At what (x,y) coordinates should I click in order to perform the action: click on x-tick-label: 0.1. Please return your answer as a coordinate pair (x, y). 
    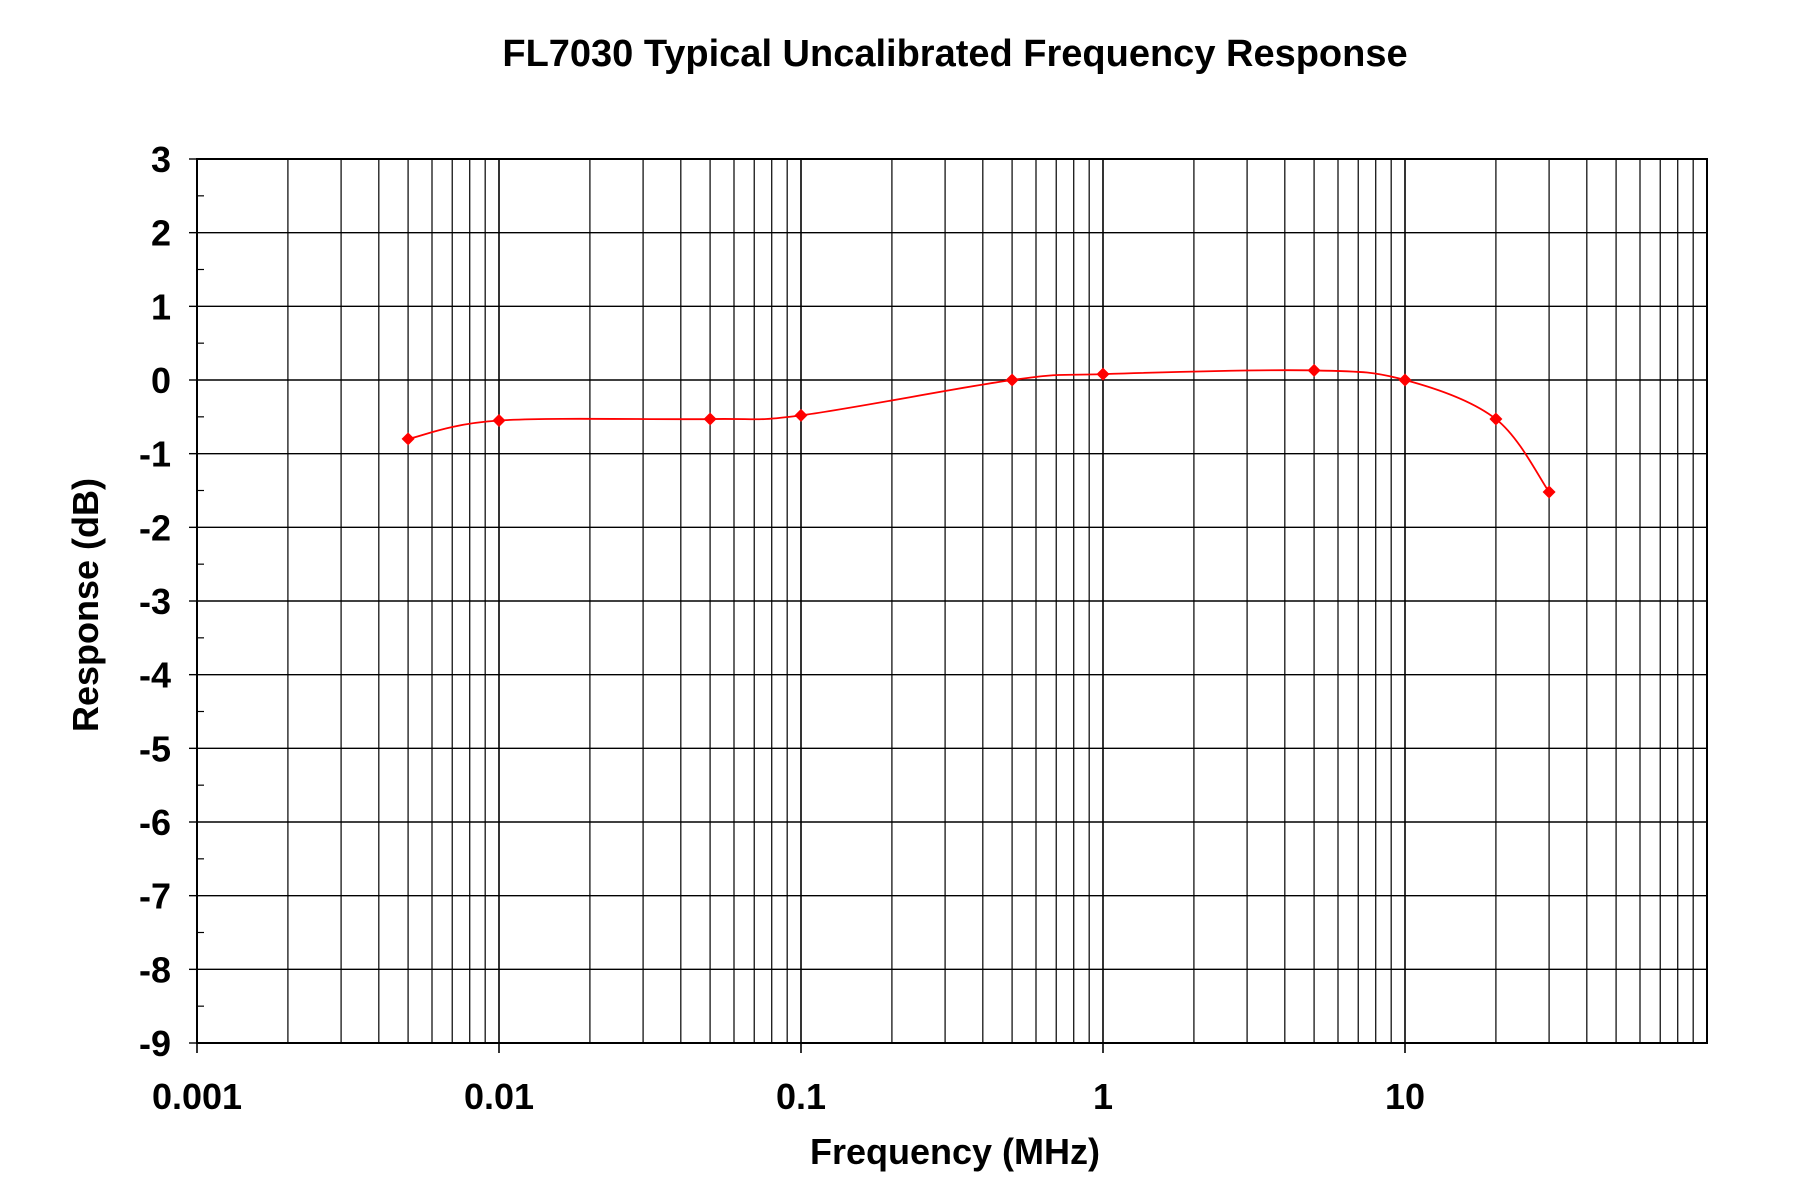
    Looking at the image, I should click on (801, 1096).